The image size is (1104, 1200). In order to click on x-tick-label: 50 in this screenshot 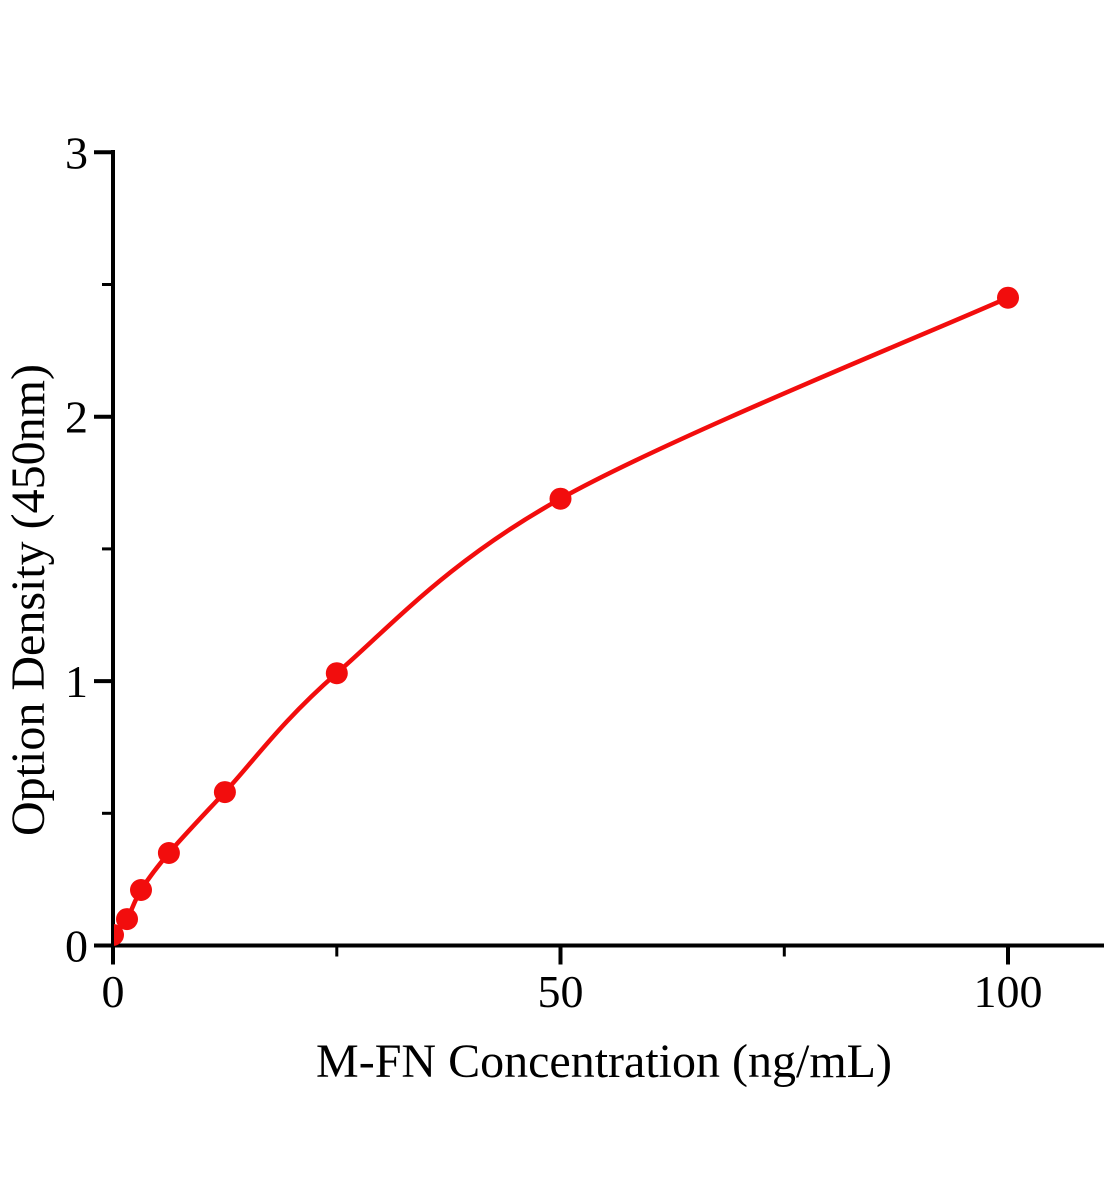, I will do `click(561, 991)`.